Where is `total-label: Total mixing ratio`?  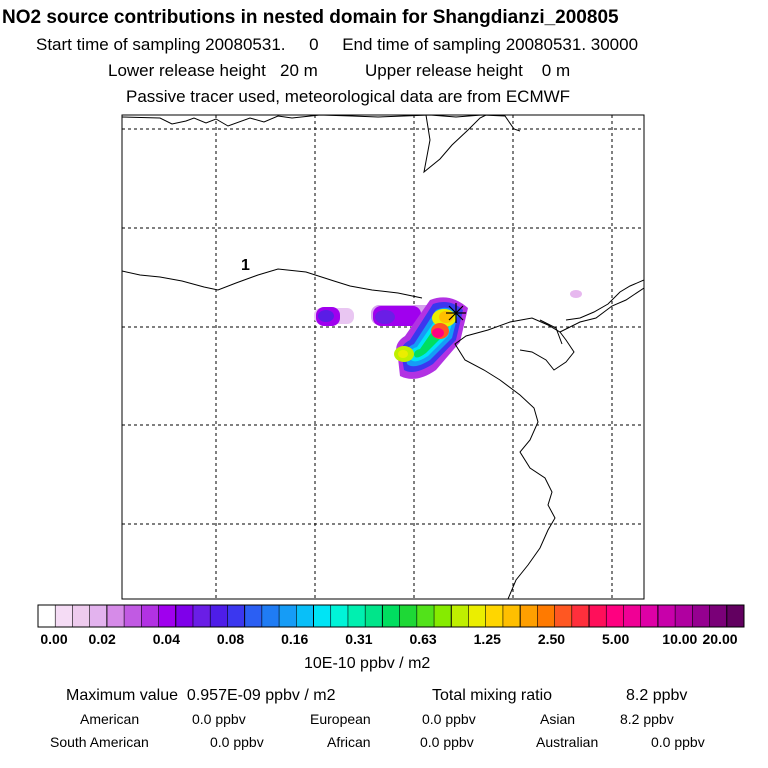
total-label: Total mixing ratio is located at coordinates (492, 695).